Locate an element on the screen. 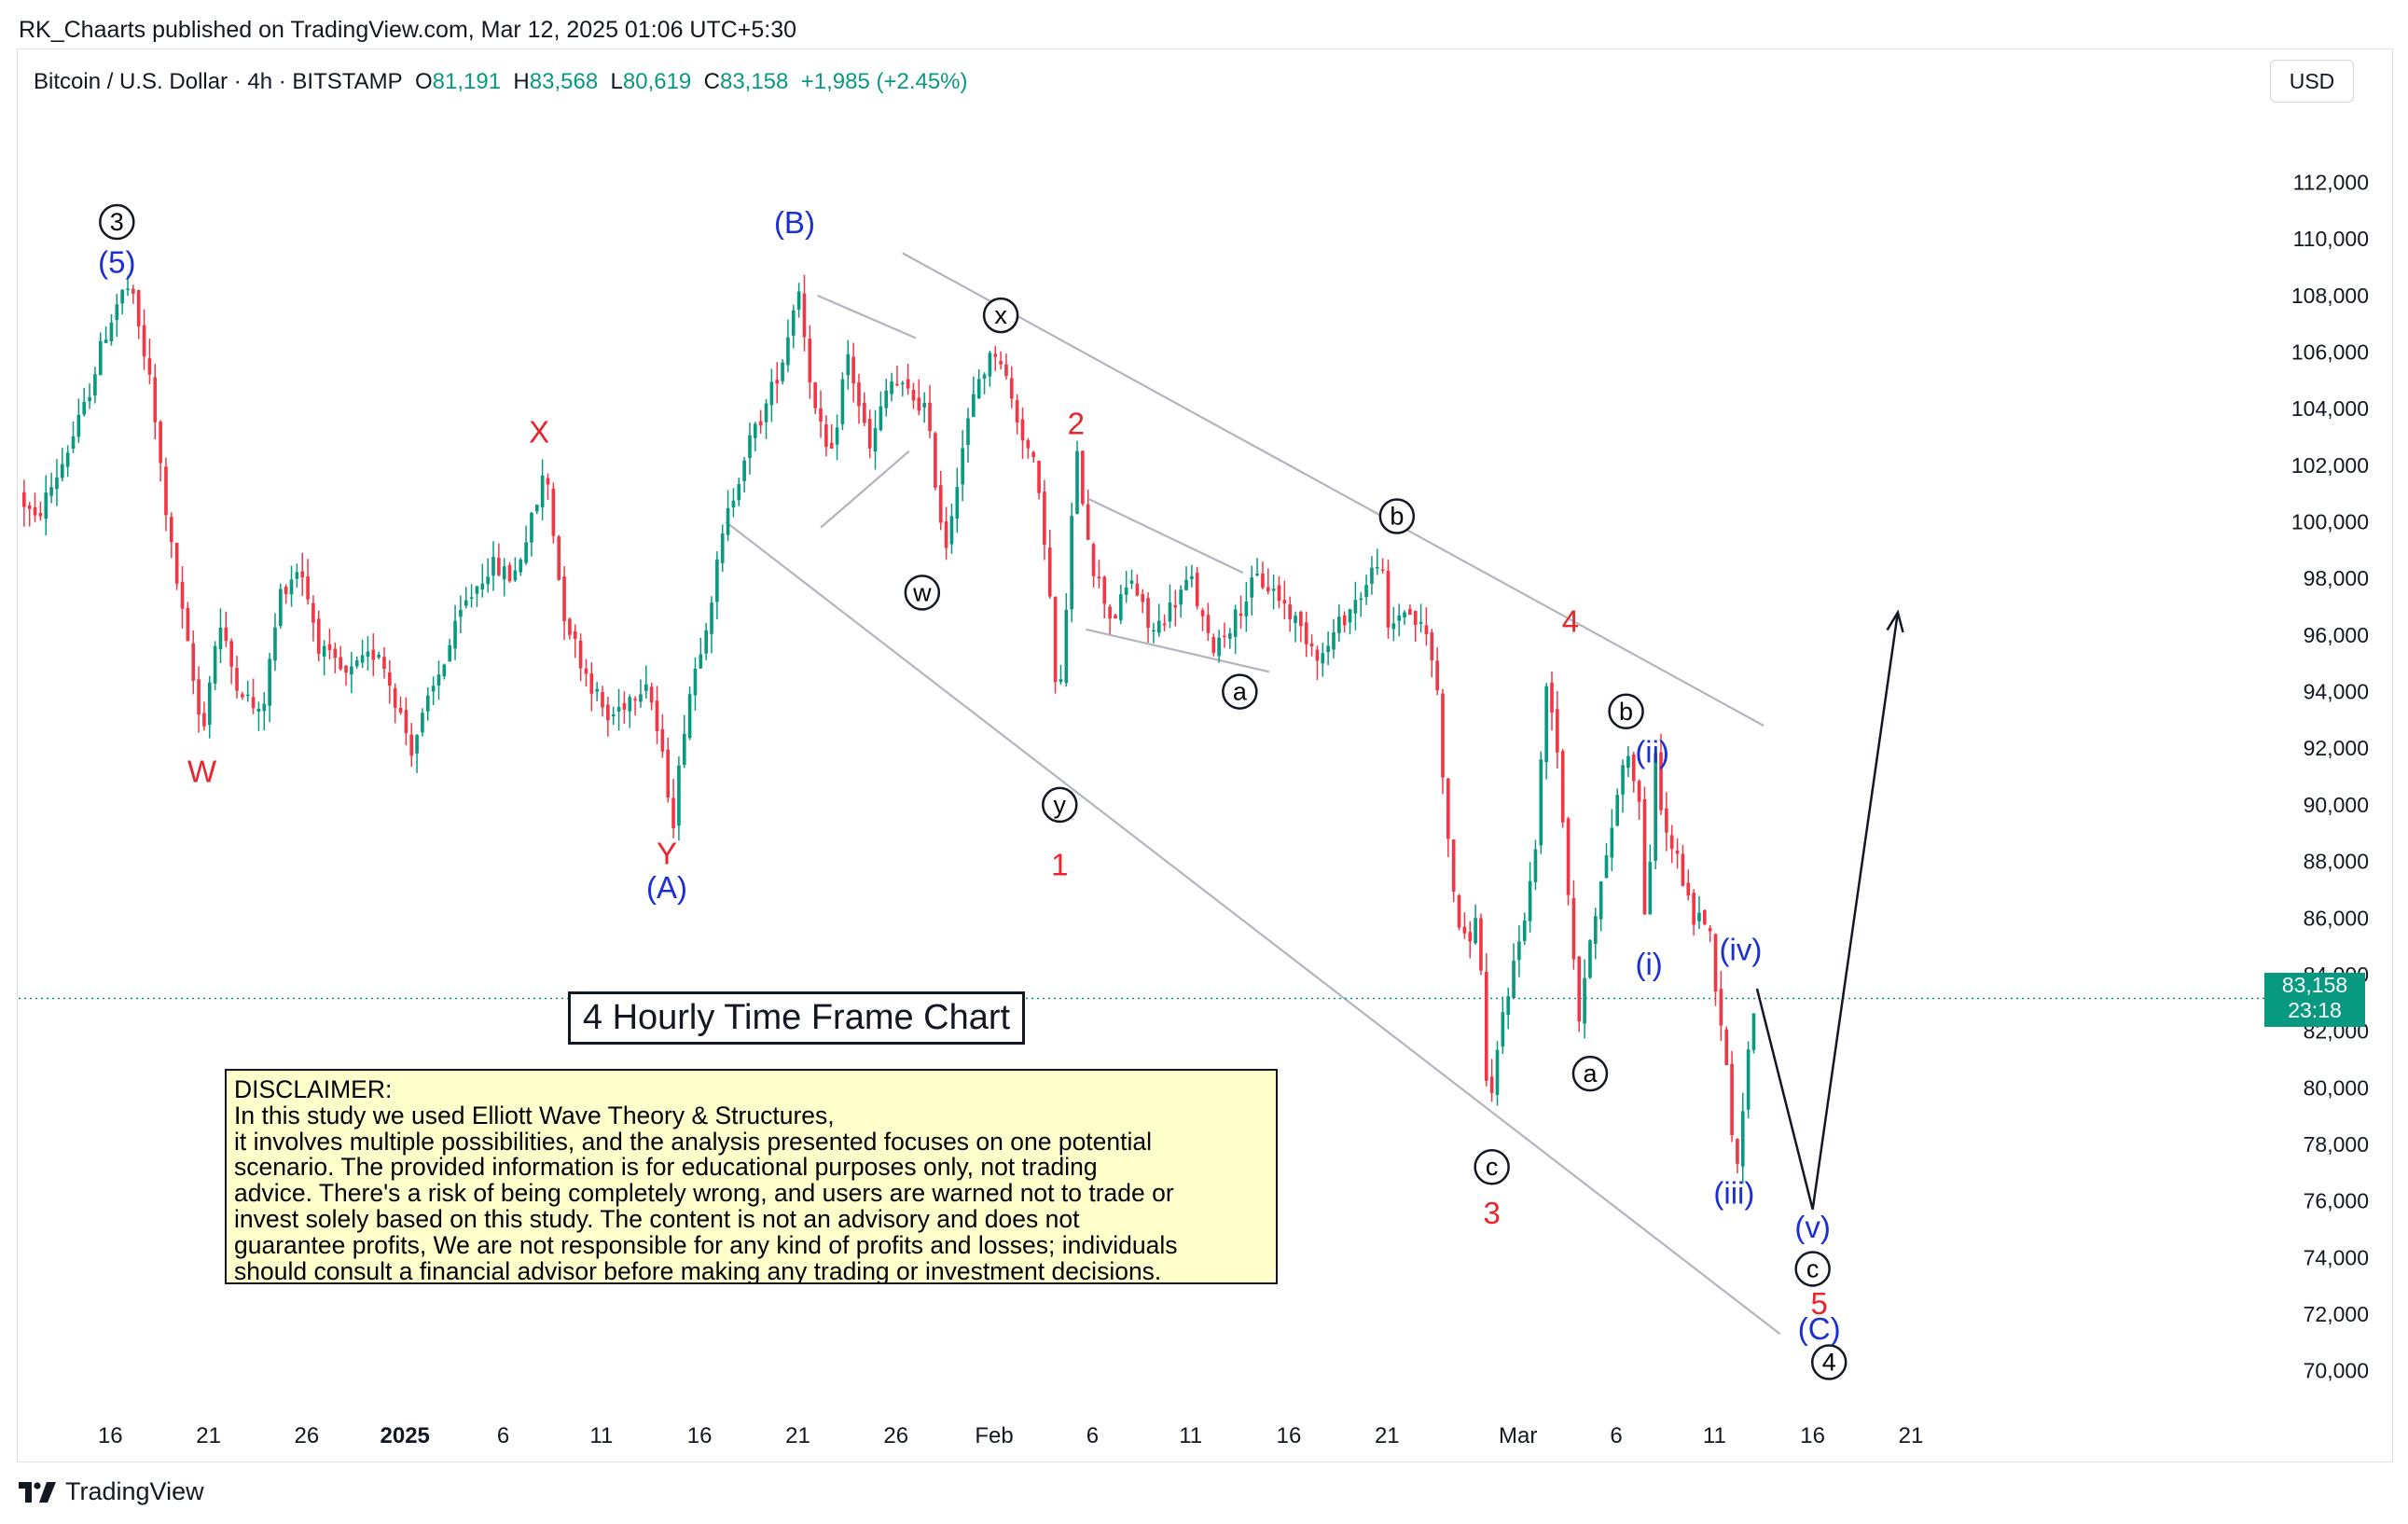  y-tick-label: 72,000 is located at coordinates (2336, 1314).